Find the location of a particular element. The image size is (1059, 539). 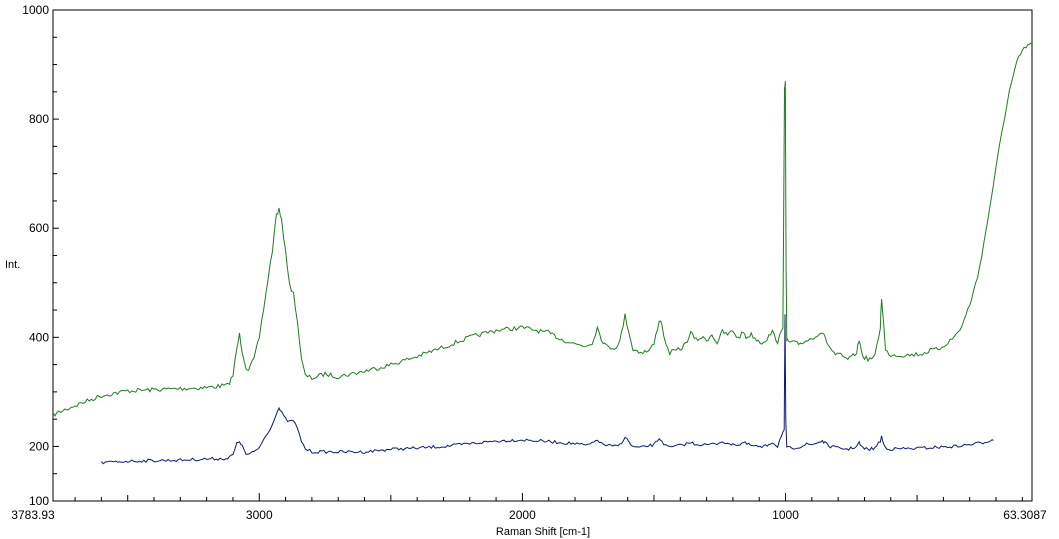

x-axis: 3783.93 3000 2000 1000 63.3087 is located at coordinates (529, 507).